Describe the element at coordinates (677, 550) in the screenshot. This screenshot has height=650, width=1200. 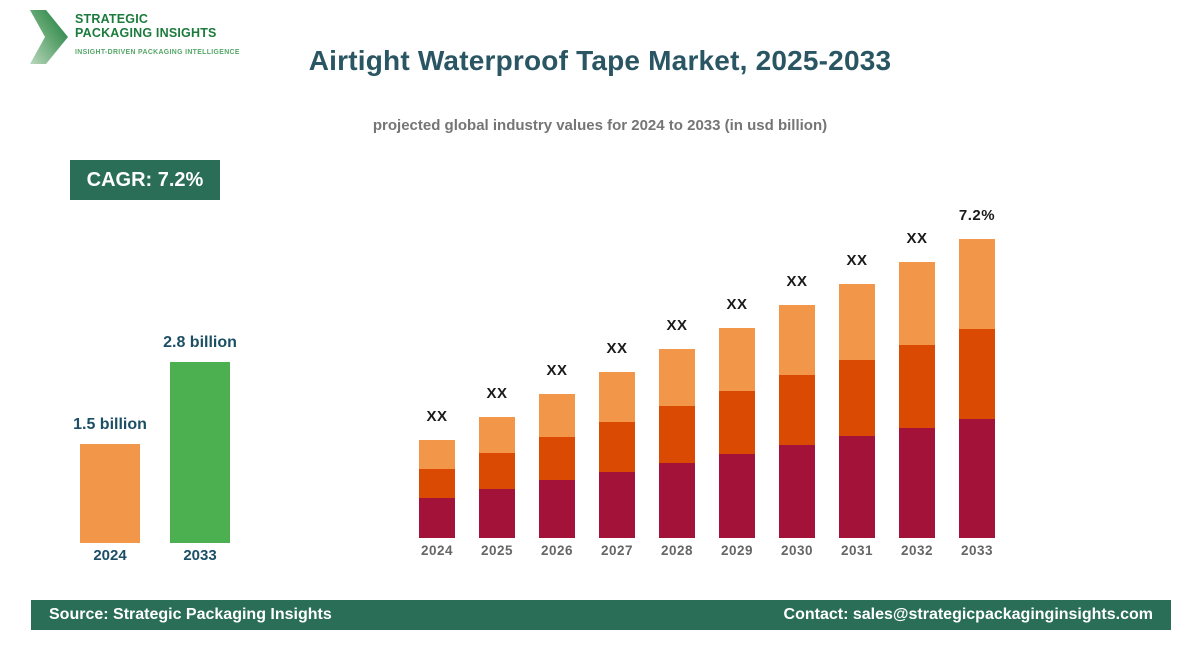
I see `bar-year-label: 2028` at that location.